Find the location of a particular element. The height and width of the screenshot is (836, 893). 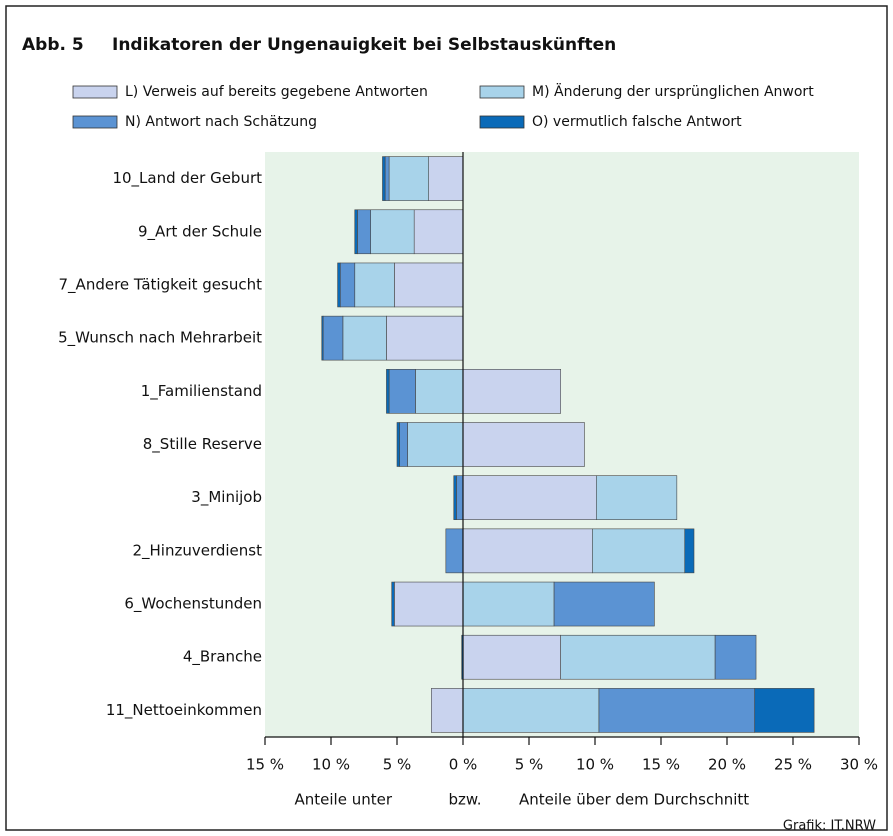

x-tick-label: 0 % is located at coordinates (463, 765).